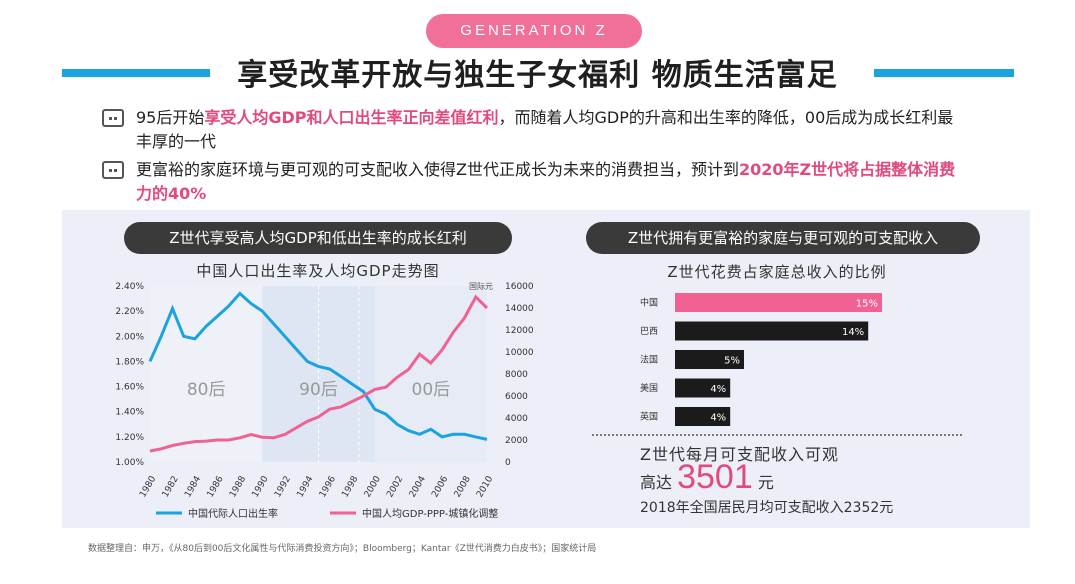 The width and height of the screenshot is (1075, 584). I want to click on bullet-text-highlight: 2020年Z世代将占据整体消费力的40%, so click(546, 181).